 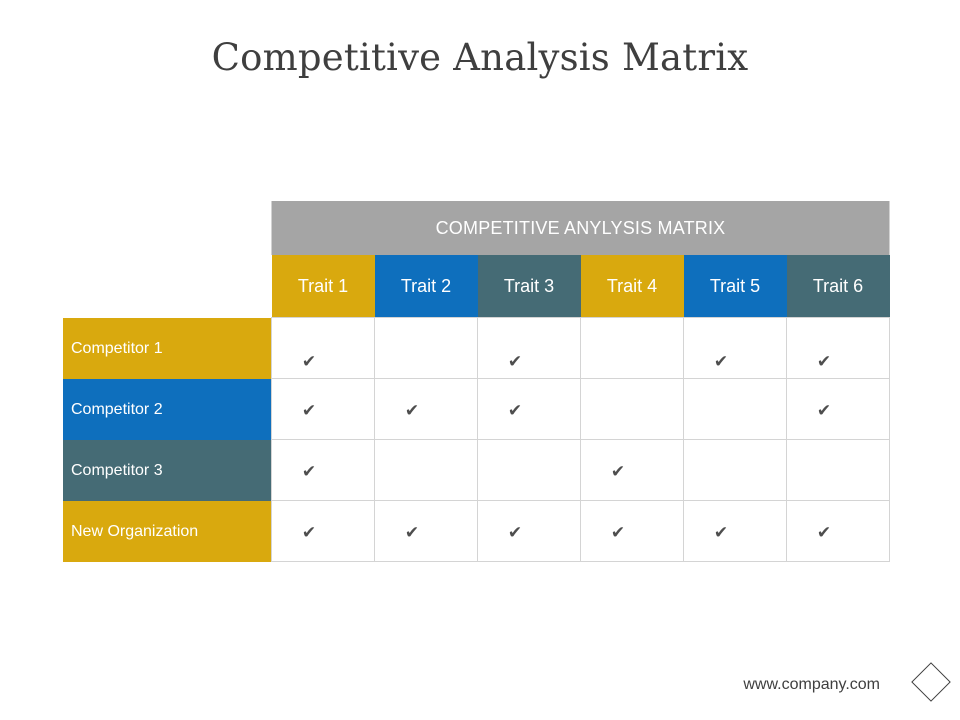 What do you see at coordinates (117, 409) in the screenshot?
I see `competitor-label-text: Competitor 2` at bounding box center [117, 409].